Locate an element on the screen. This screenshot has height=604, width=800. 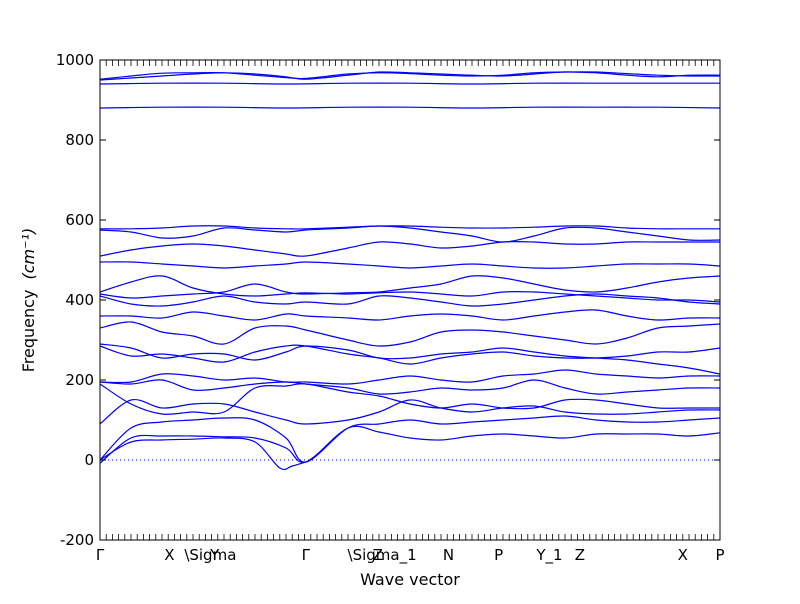
y-axis-label-unit: (cm⁻¹) is located at coordinates (28, 254).